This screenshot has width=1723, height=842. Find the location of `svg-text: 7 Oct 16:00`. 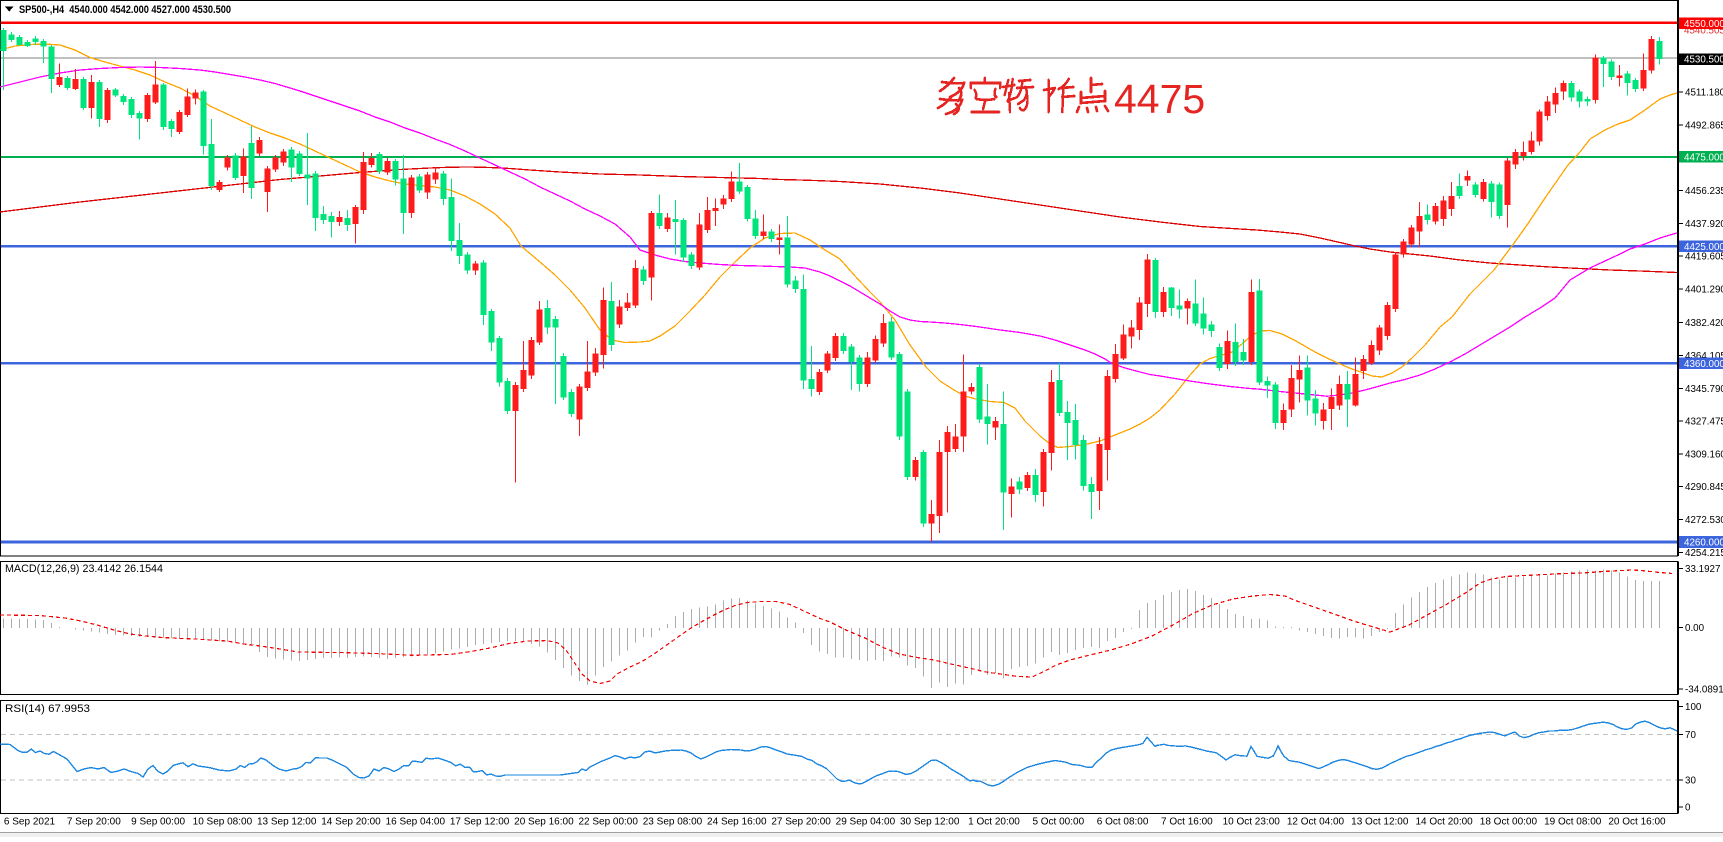

svg-text: 7 Oct 16:00 is located at coordinates (1187, 822).